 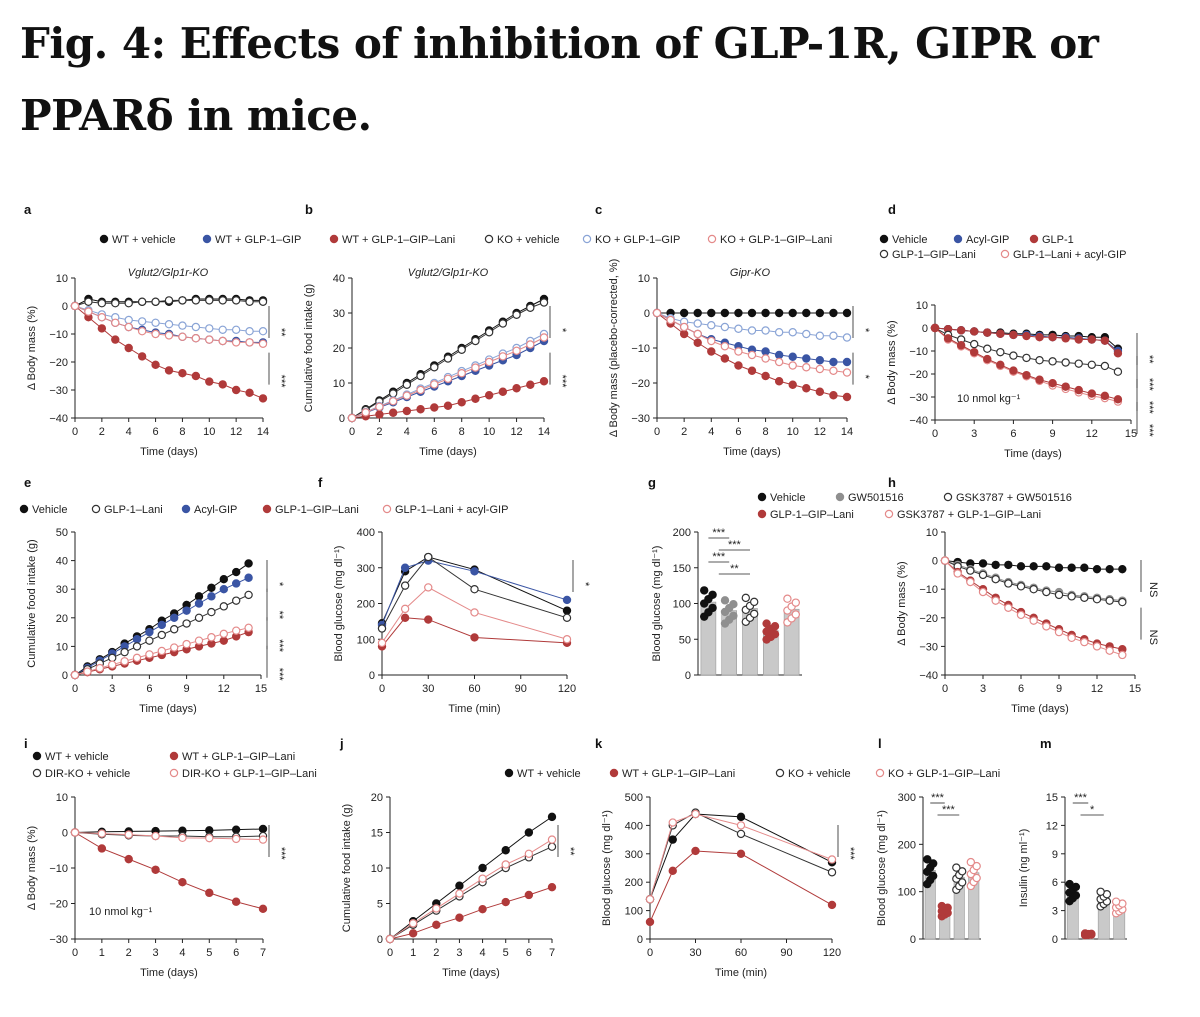 What do you see at coordinates (1059, 689) in the screenshot?
I see `x-tick-label: 9` at bounding box center [1059, 689].